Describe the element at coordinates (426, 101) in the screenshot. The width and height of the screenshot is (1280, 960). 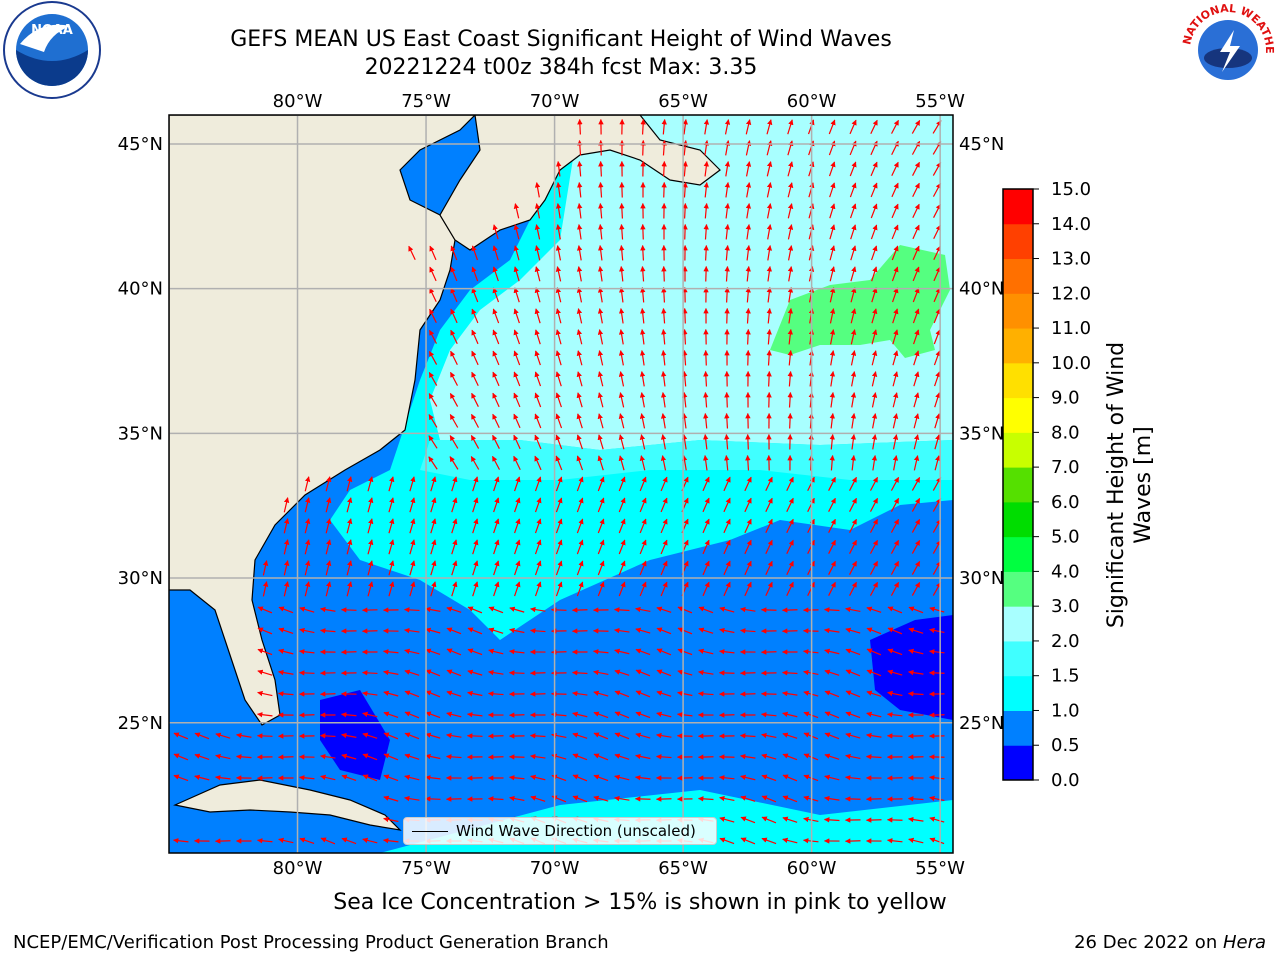
I see `lon-label-top: 75°W` at that location.